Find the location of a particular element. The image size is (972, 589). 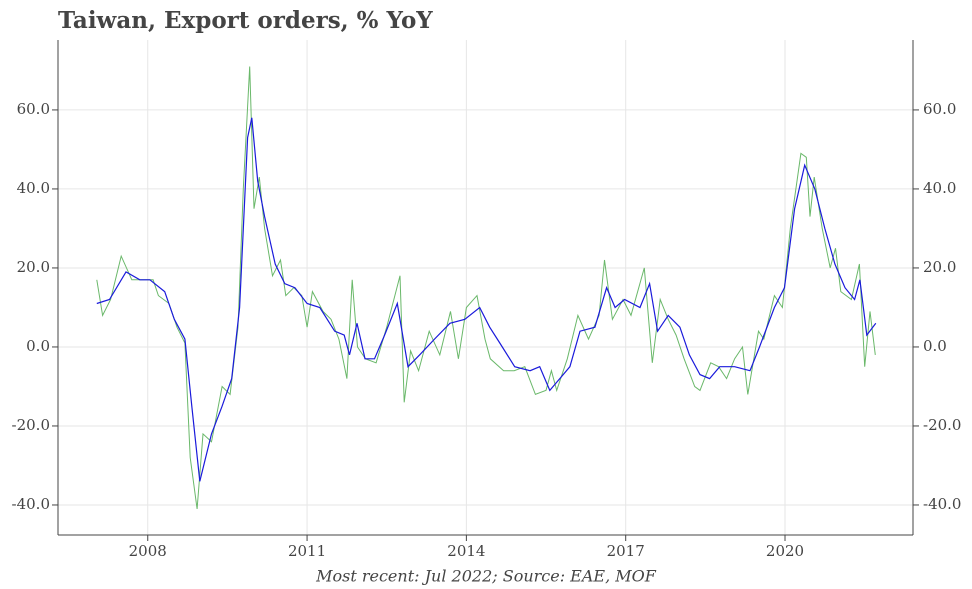

x-tick-label: 2017 is located at coordinates (626, 551).